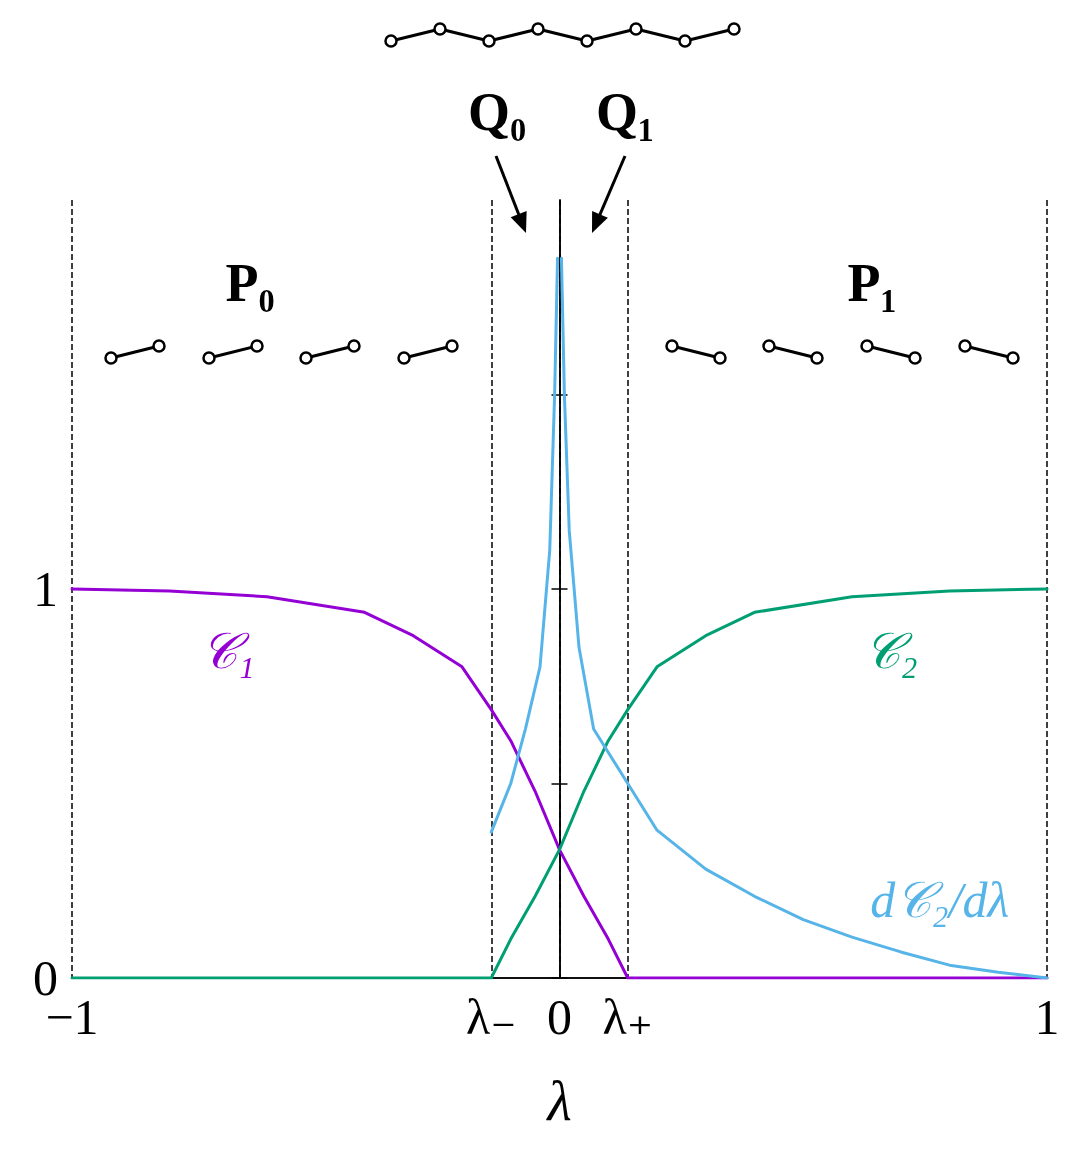  I want to click on x-tick-label: λ₋, so click(491, 1017).